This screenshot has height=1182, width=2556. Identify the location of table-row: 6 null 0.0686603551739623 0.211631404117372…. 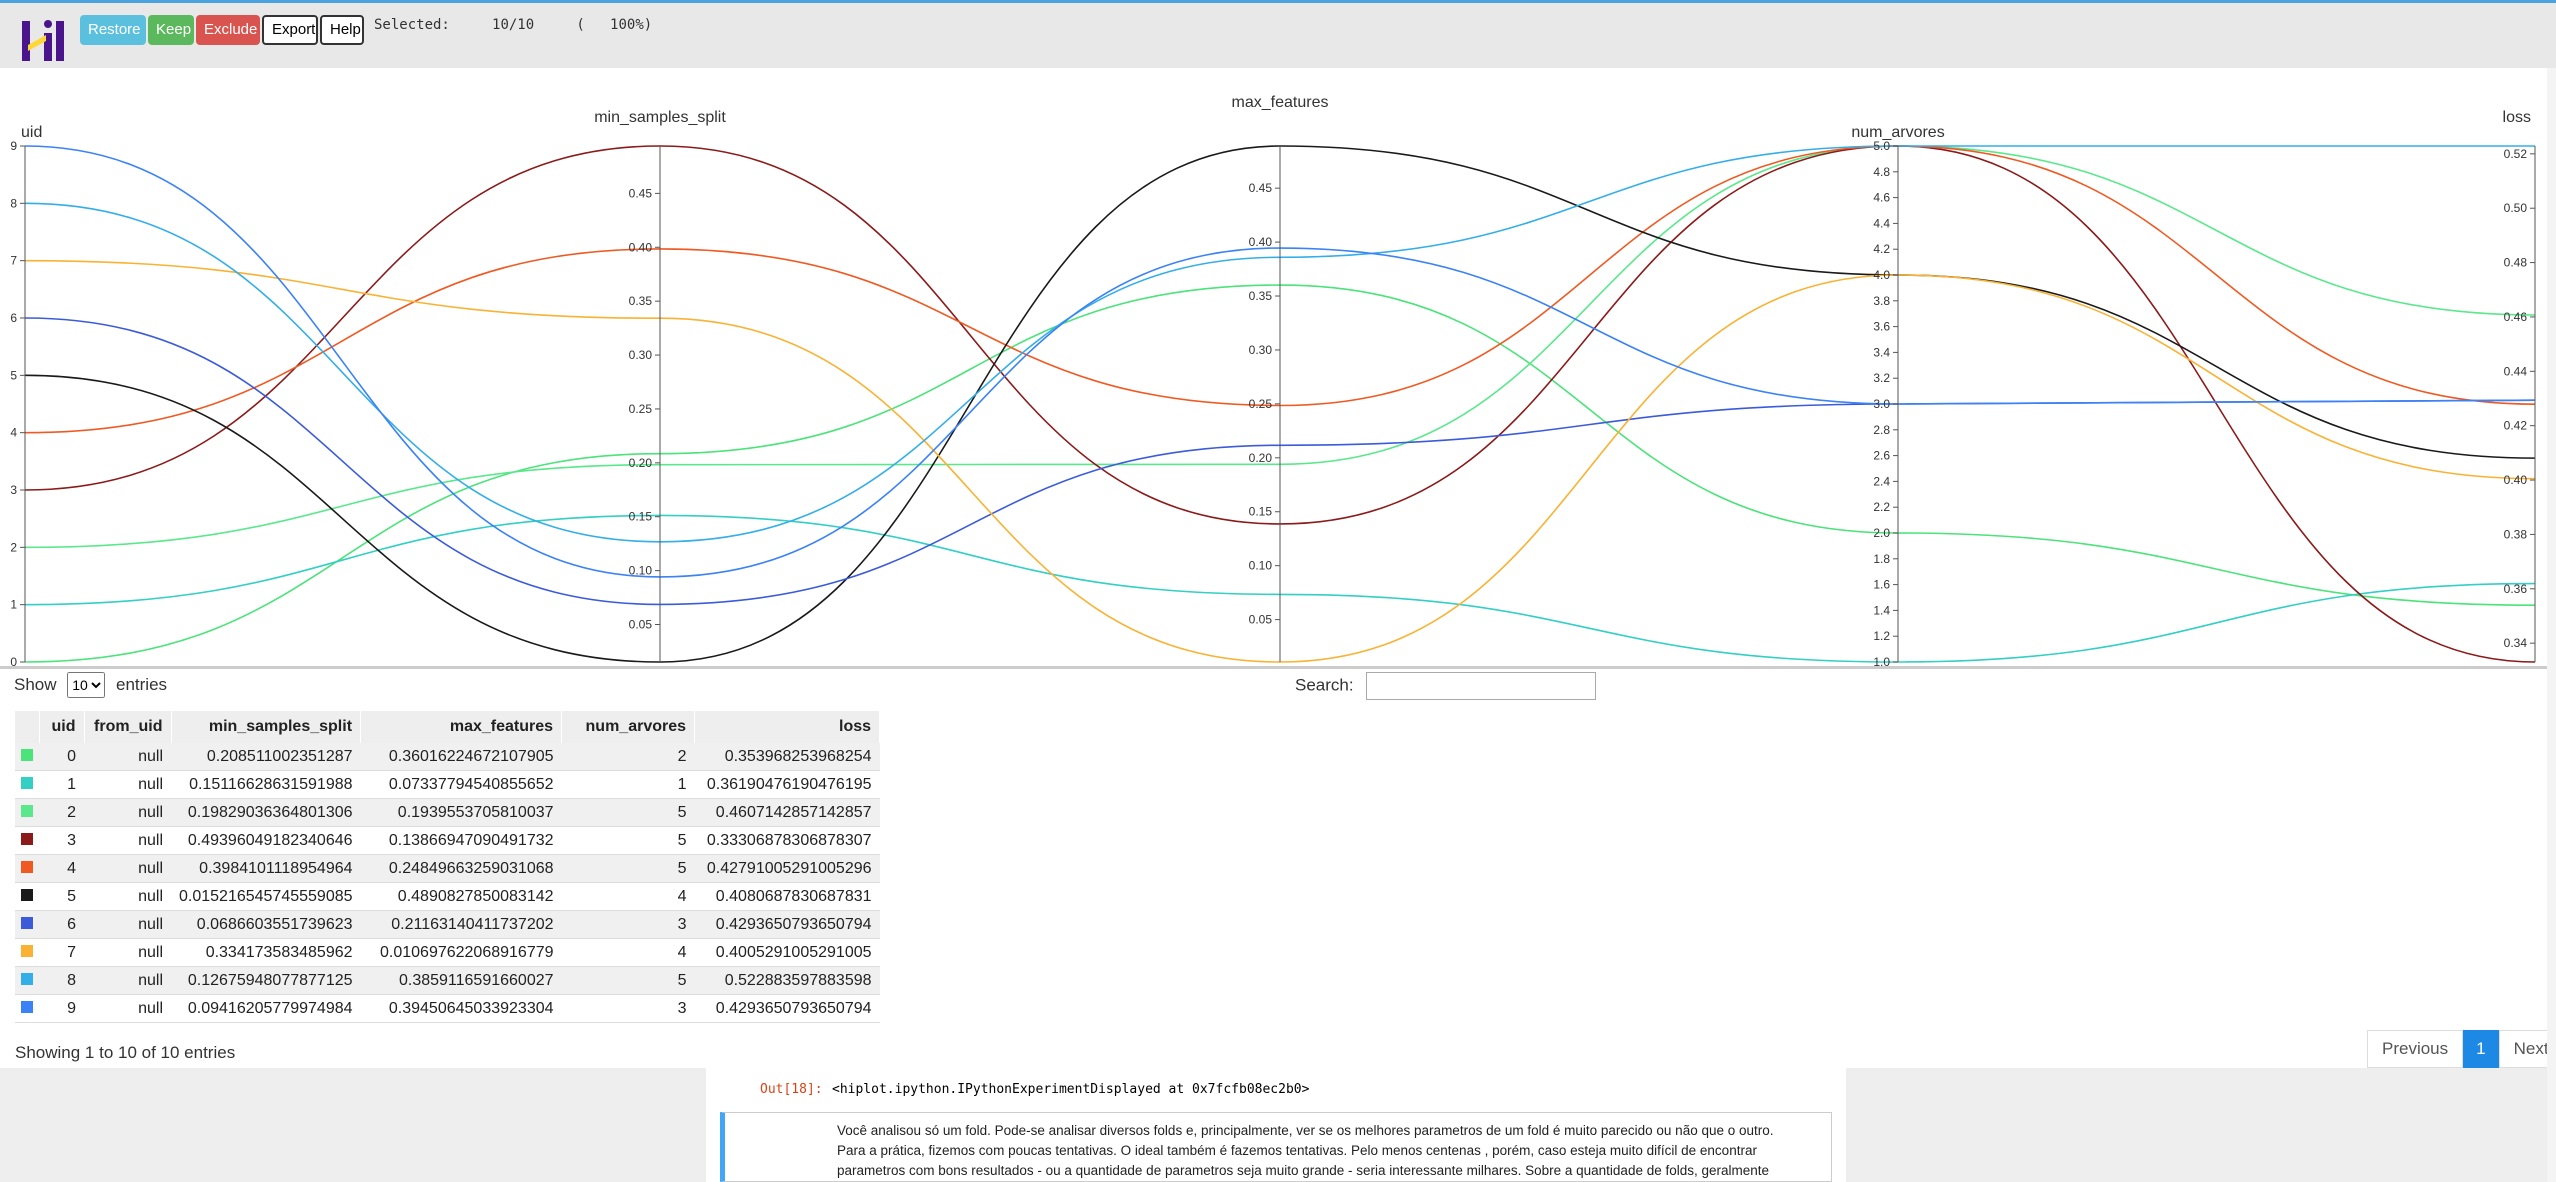
(447, 924).